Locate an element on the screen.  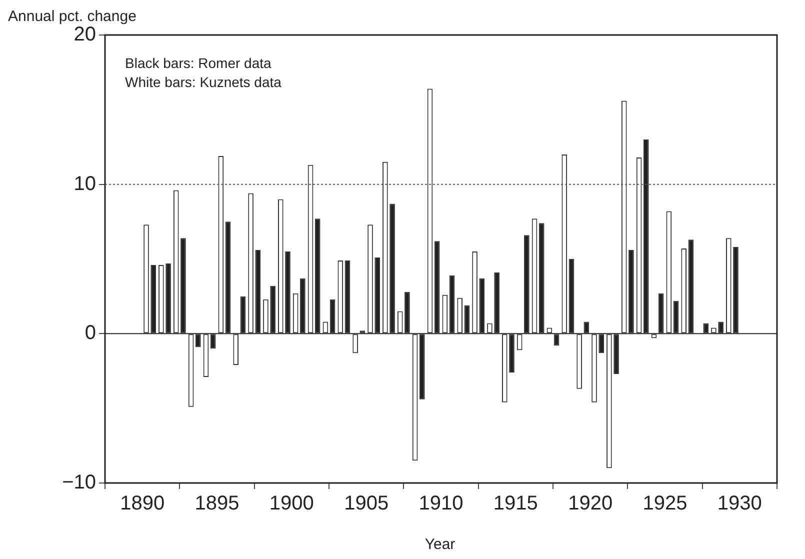
x-tick-label: 1920 is located at coordinates (590, 503).